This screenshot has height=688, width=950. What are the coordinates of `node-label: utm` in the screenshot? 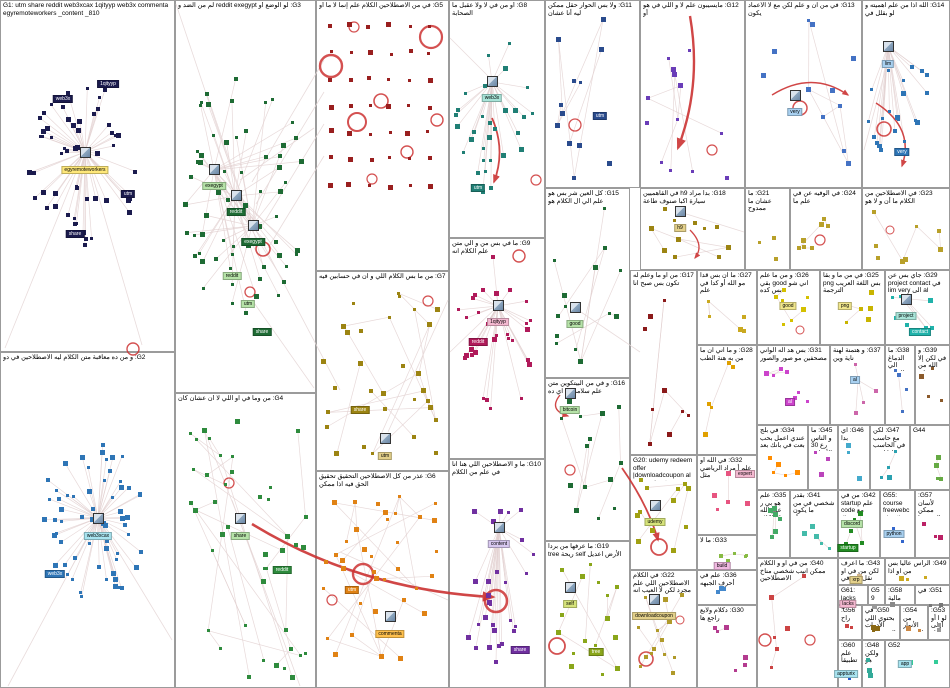 It's located at (478, 188).